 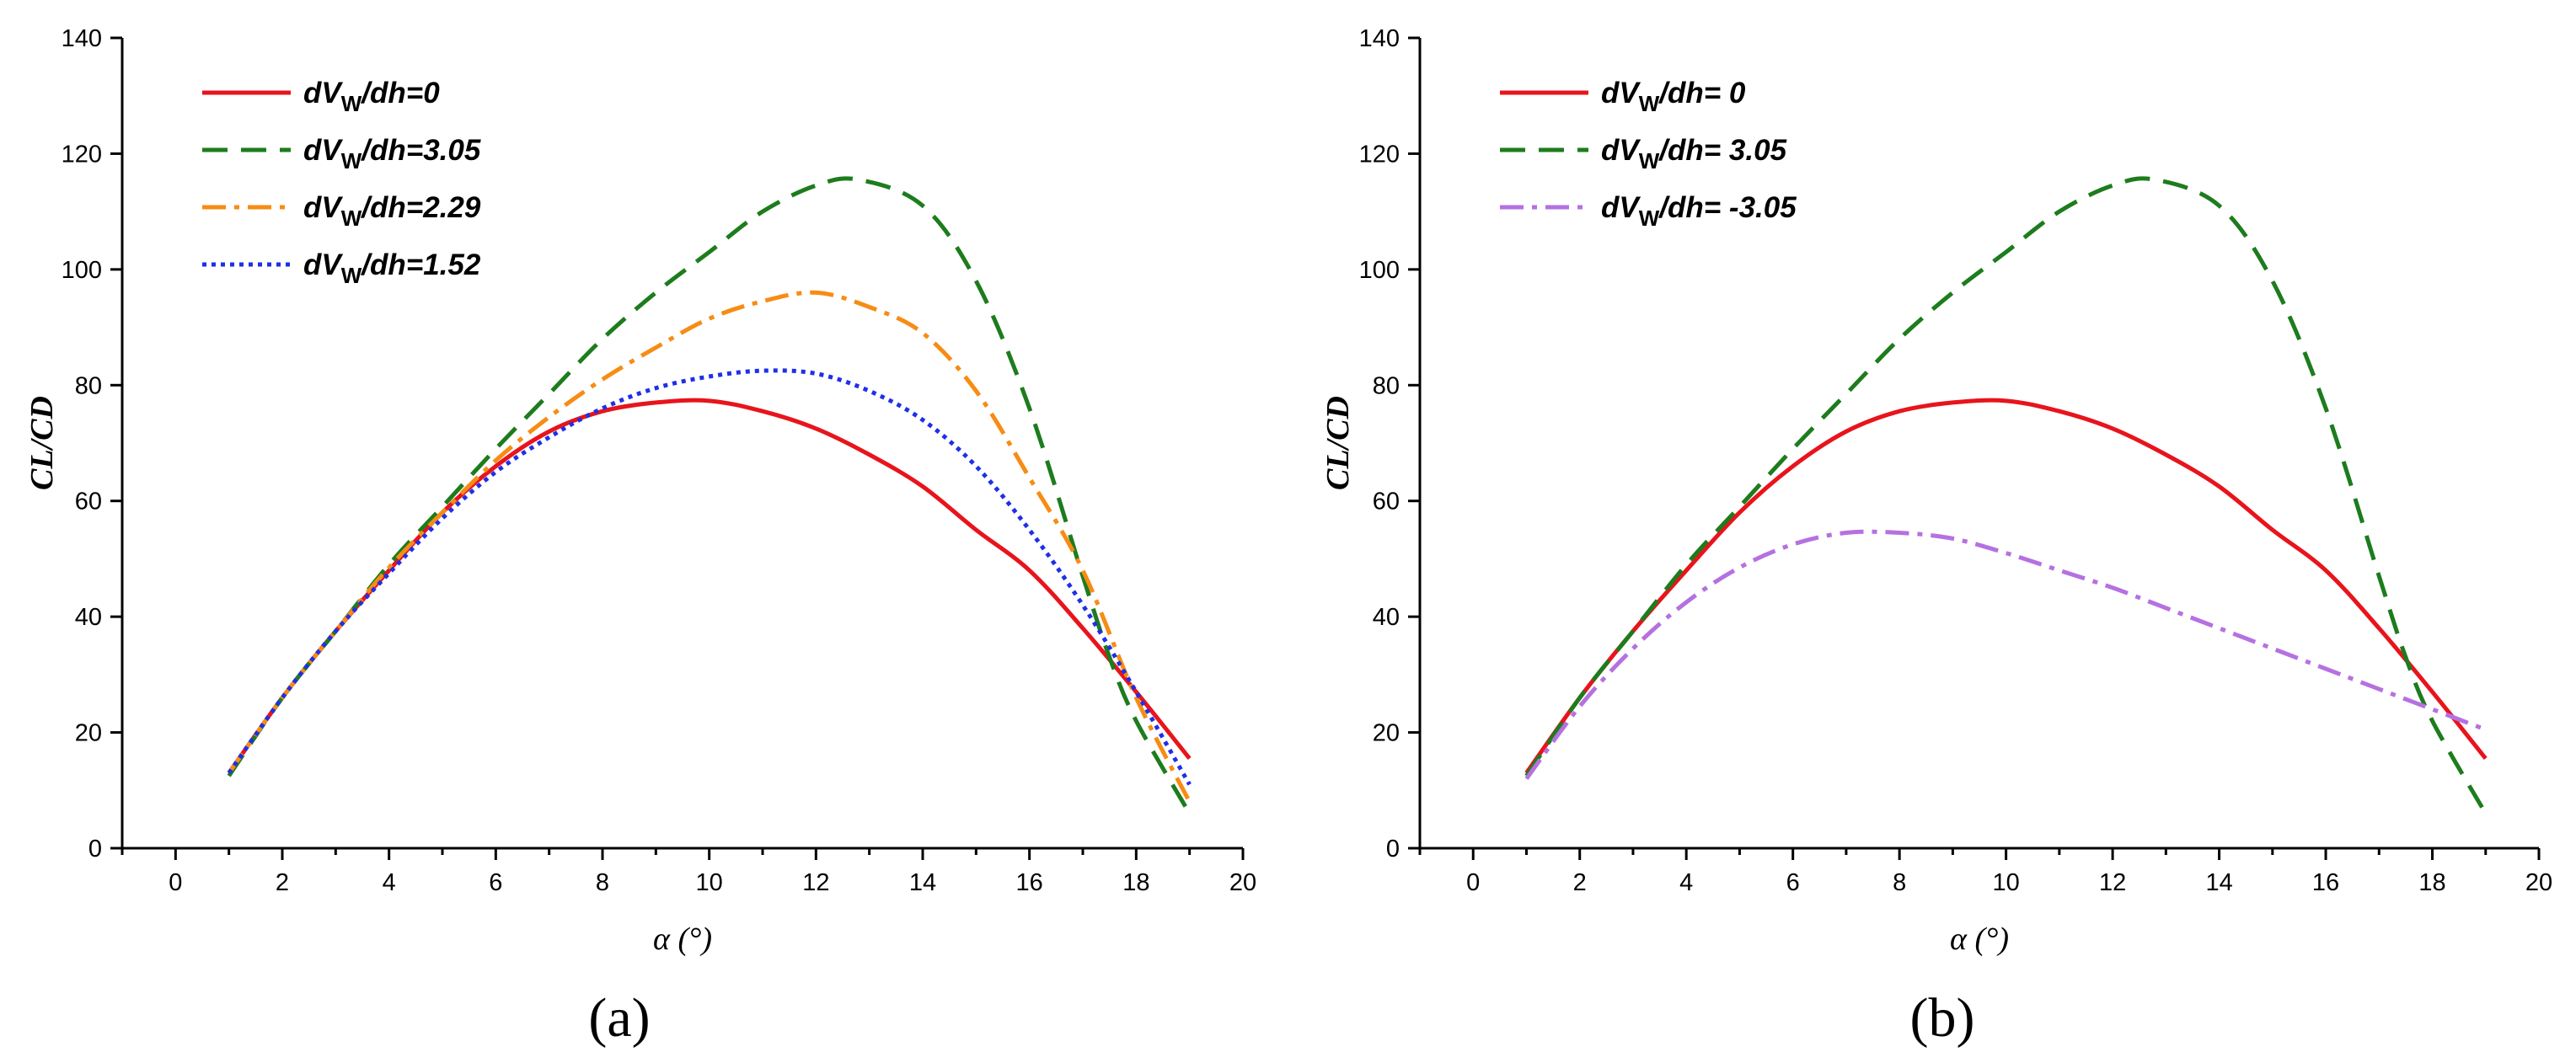 What do you see at coordinates (392, 154) in the screenshot?
I see `legend-label-2: dVW/dh=3.05` at bounding box center [392, 154].